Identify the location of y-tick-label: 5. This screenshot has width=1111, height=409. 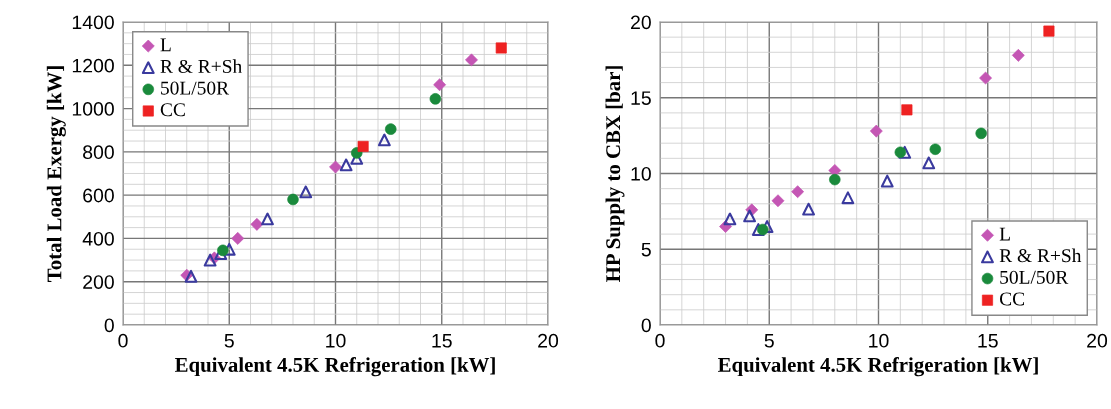
(646, 249).